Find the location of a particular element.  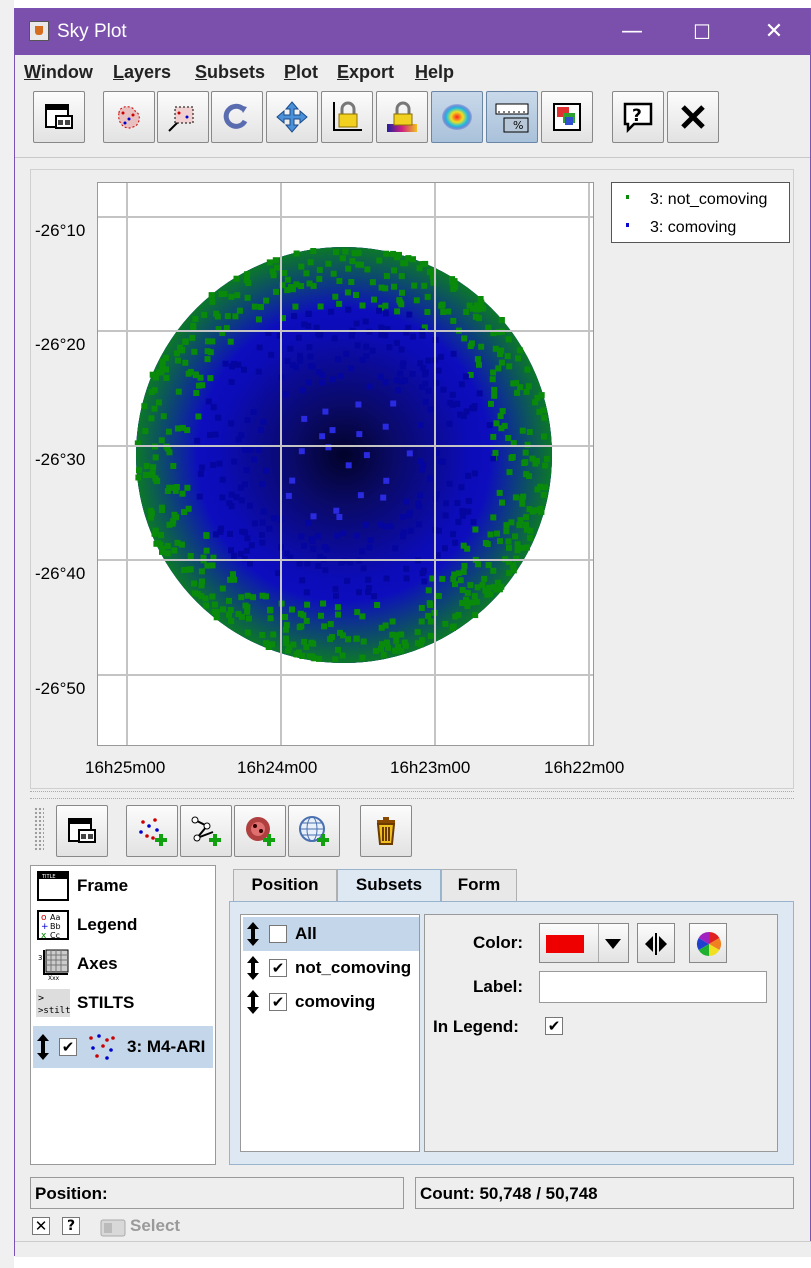

layer-item-m4: ✔ 3: M4-ARI is located at coordinates (123, 1047).